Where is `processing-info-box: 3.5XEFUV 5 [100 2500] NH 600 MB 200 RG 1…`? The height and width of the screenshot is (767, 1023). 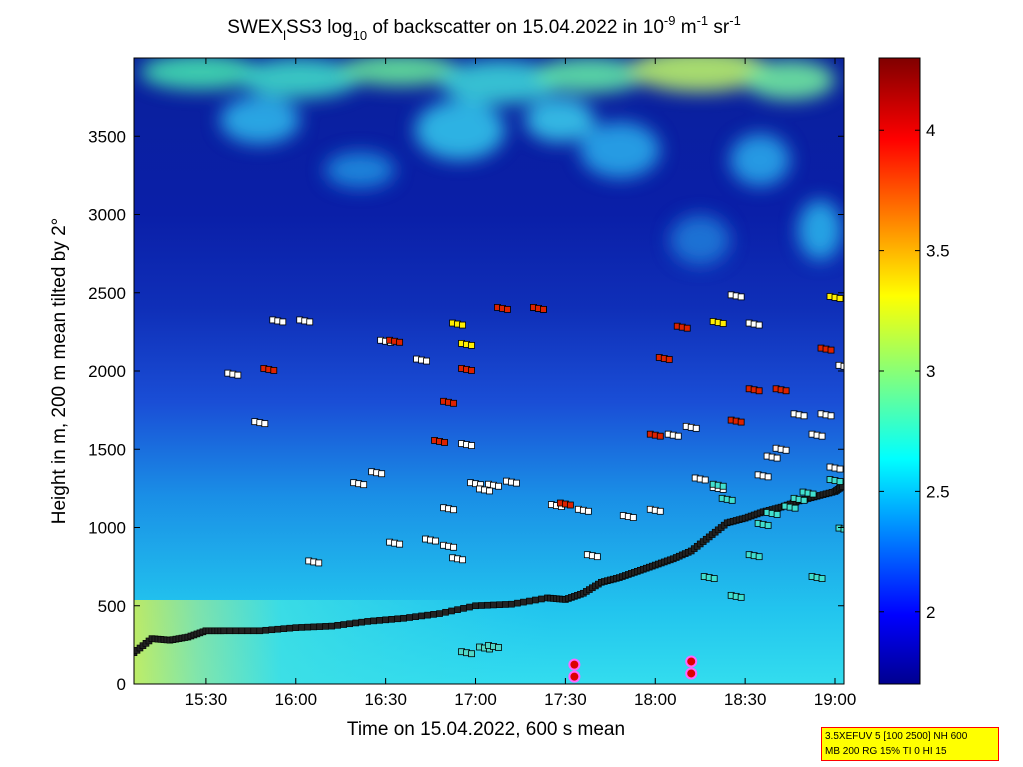
processing-info-box: 3.5XEFUV 5 [100 2500] NH 600 MB 200 RG 1… is located at coordinates (910, 744).